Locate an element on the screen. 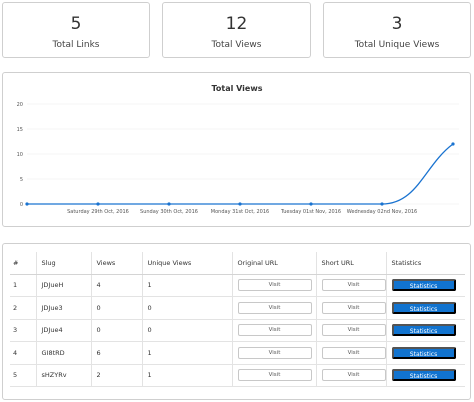  table-row: 1 JDJueH 4 1 Visit Visit Statistics is located at coordinates (237, 285).